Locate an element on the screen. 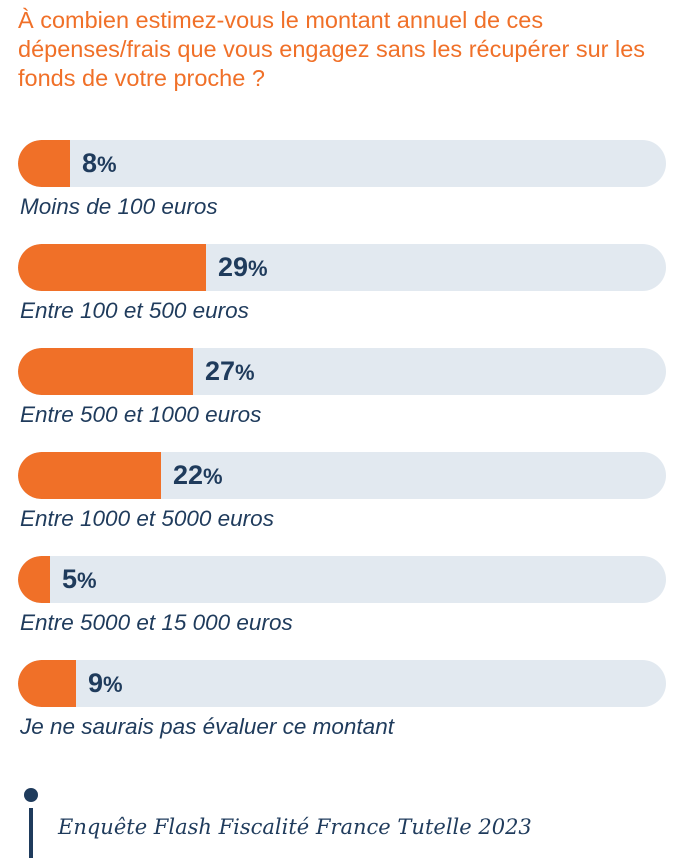 This screenshot has height=863, width=683. bar-row: 9% Je ne saurais pas évaluer ce montant is located at coordinates (342, 712).